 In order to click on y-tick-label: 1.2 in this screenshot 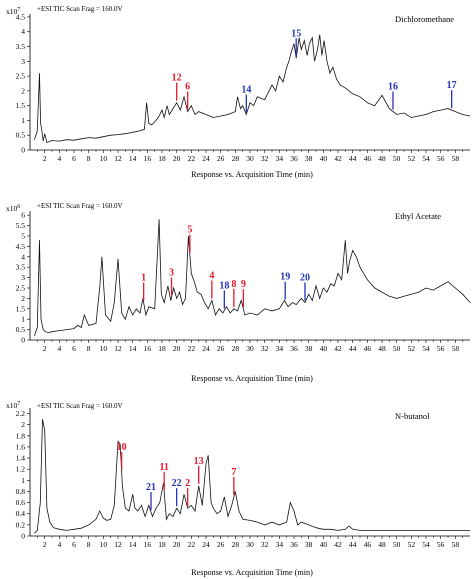, I will do `click(21, 469)`.